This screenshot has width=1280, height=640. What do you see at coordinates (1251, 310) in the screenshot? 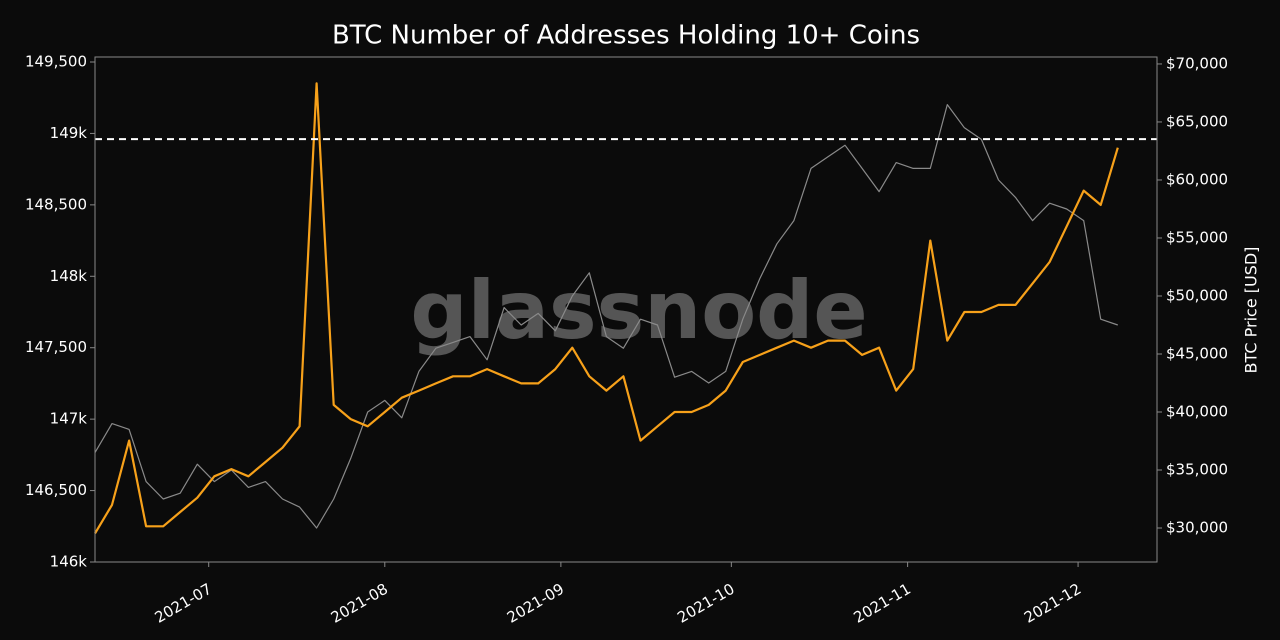
I see `y2-axis-label: BTC Price [USD]` at bounding box center [1251, 310].